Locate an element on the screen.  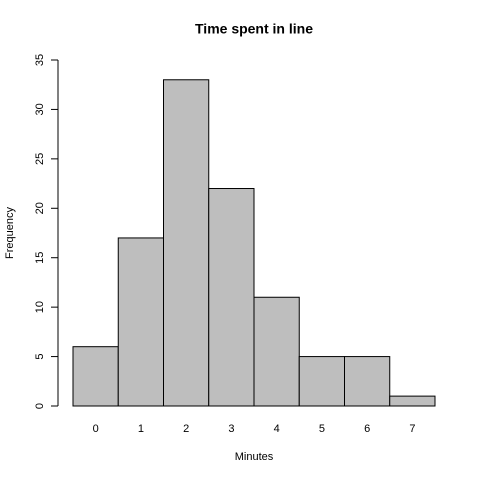
y-tick-label: 10 is located at coordinates (40, 307).